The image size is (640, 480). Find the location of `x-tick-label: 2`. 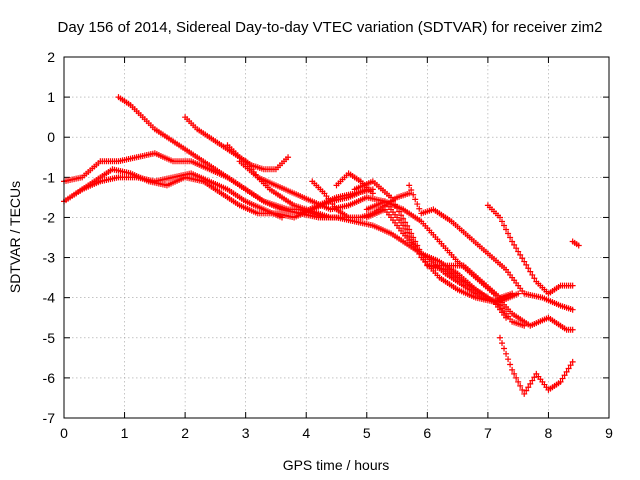

x-tick-label: 2 is located at coordinates (185, 433).